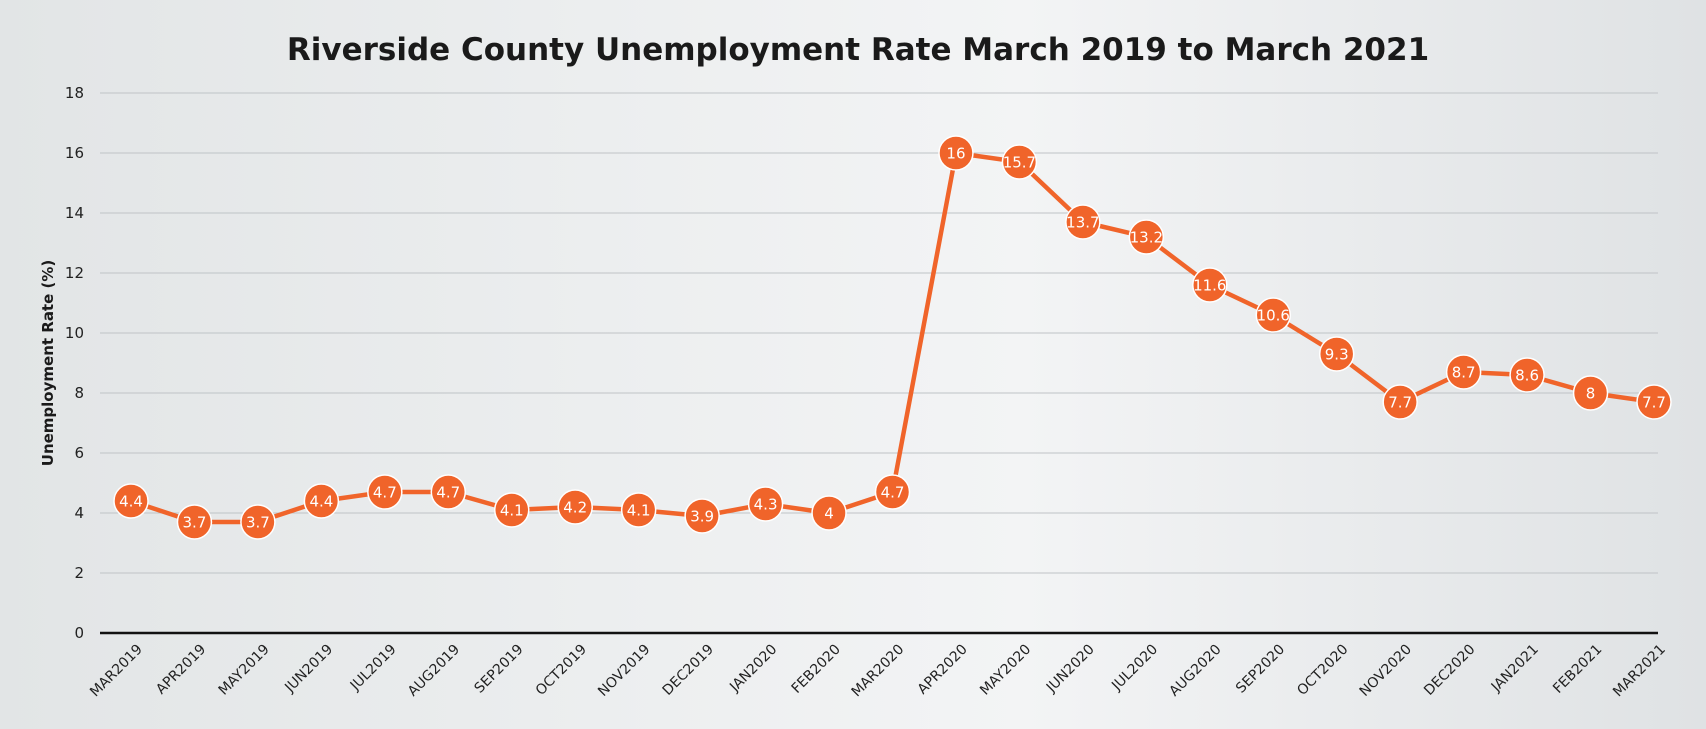 The image size is (1706, 729). Describe the element at coordinates (1195, 671) in the screenshot. I see `x-tick-label: AUG2020` at that location.